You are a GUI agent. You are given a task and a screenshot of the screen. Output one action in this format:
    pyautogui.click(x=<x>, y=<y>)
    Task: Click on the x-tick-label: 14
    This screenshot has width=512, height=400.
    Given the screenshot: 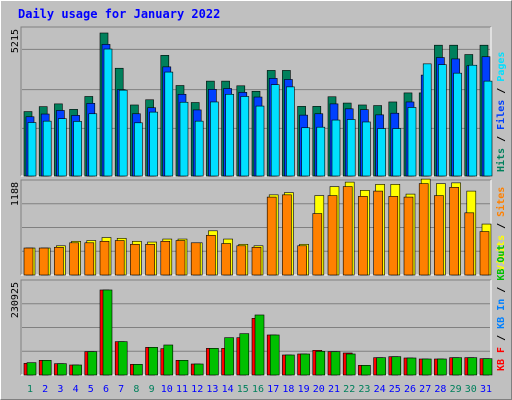 What is the action you would take?
    pyautogui.click(x=228, y=389)
    